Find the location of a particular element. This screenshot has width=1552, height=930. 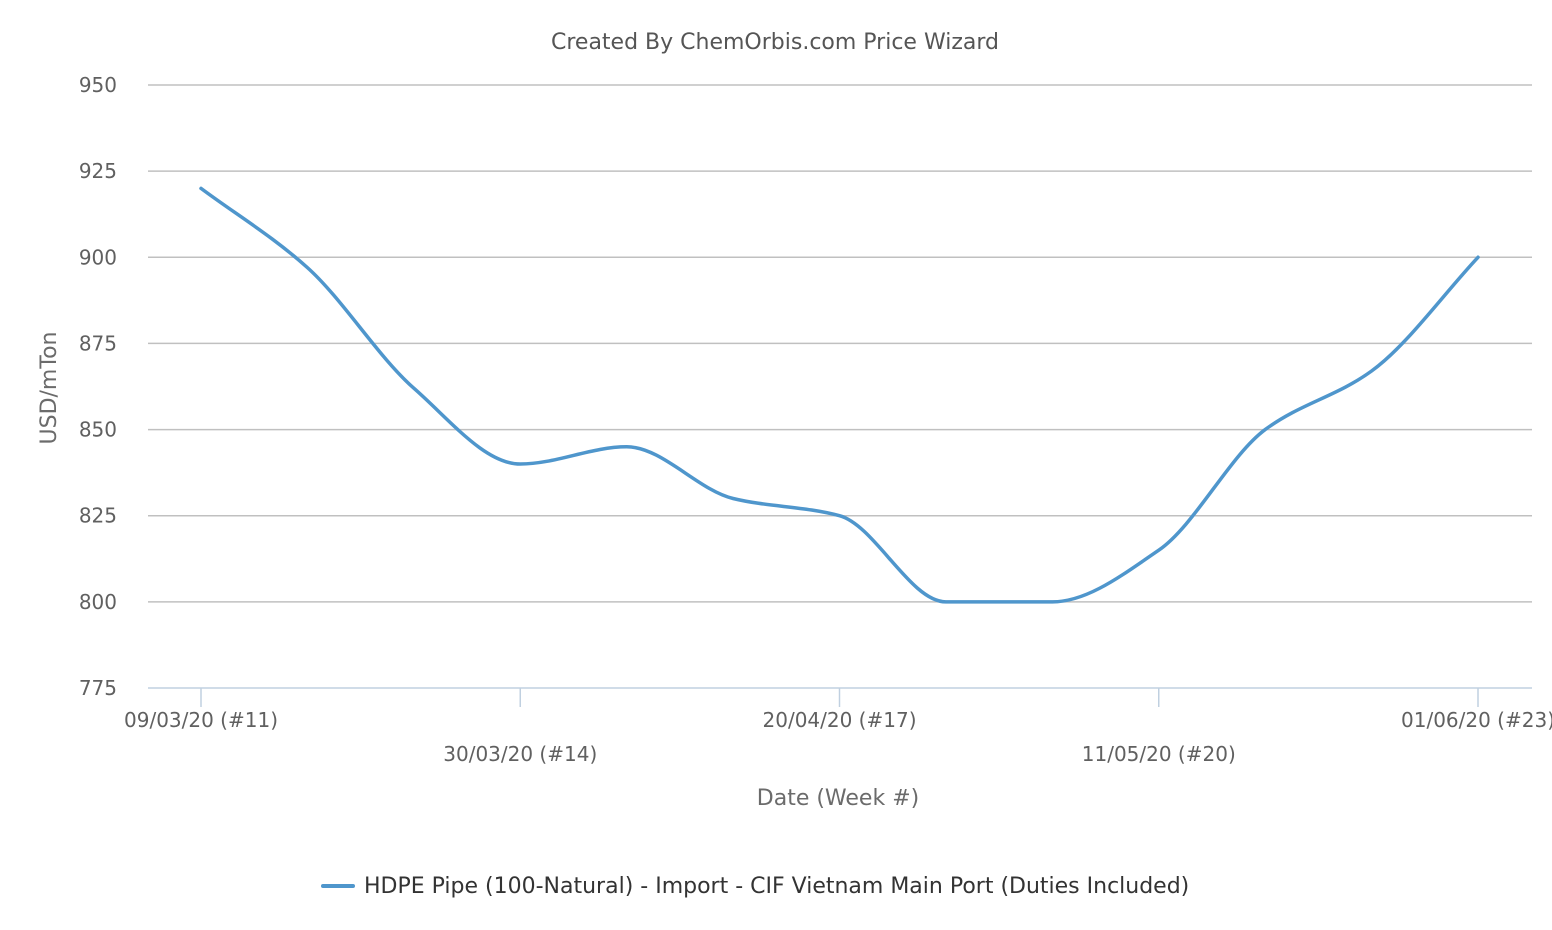

x-tick-label: 11/05/20 (#20) is located at coordinates (1159, 754).